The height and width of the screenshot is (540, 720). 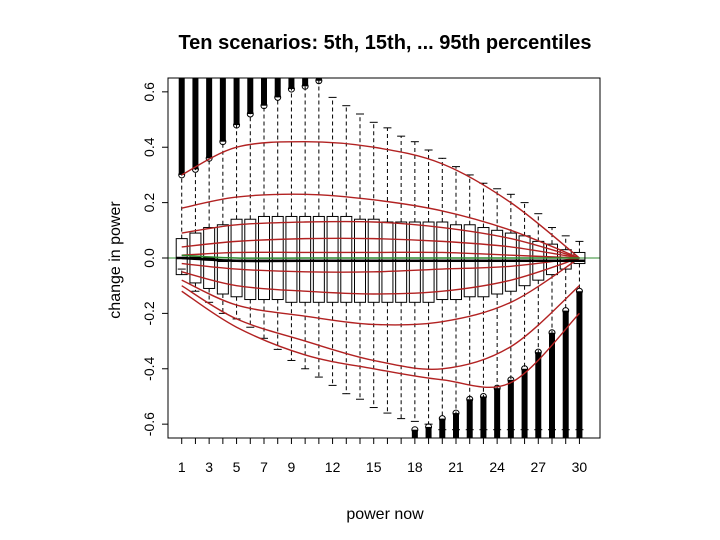 I want to click on x-tick-label: 3, so click(x=209, y=467).